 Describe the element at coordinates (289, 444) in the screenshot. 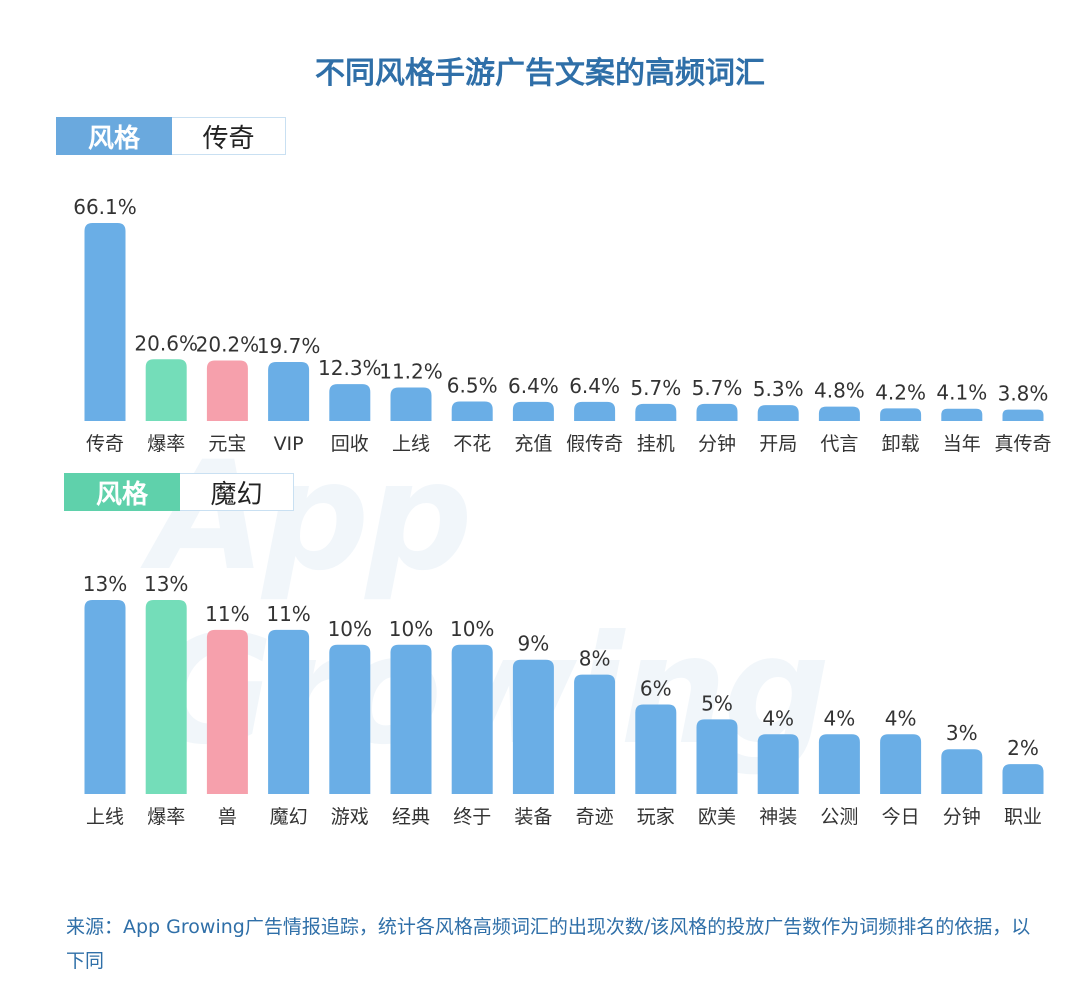

I see `category-label: VIP` at that location.